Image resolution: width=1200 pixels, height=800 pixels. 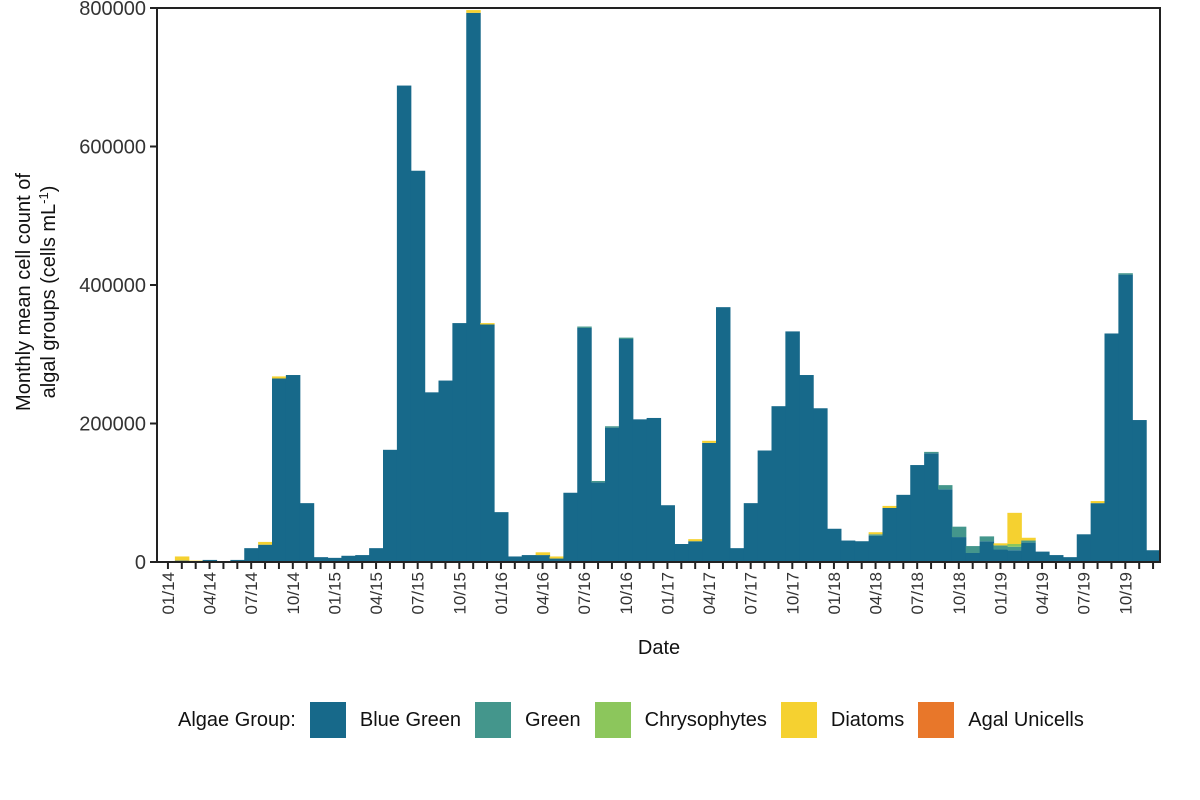 What do you see at coordinates (867, 719) in the screenshot?
I see `legend-label-diatoms: Diatoms` at bounding box center [867, 719].